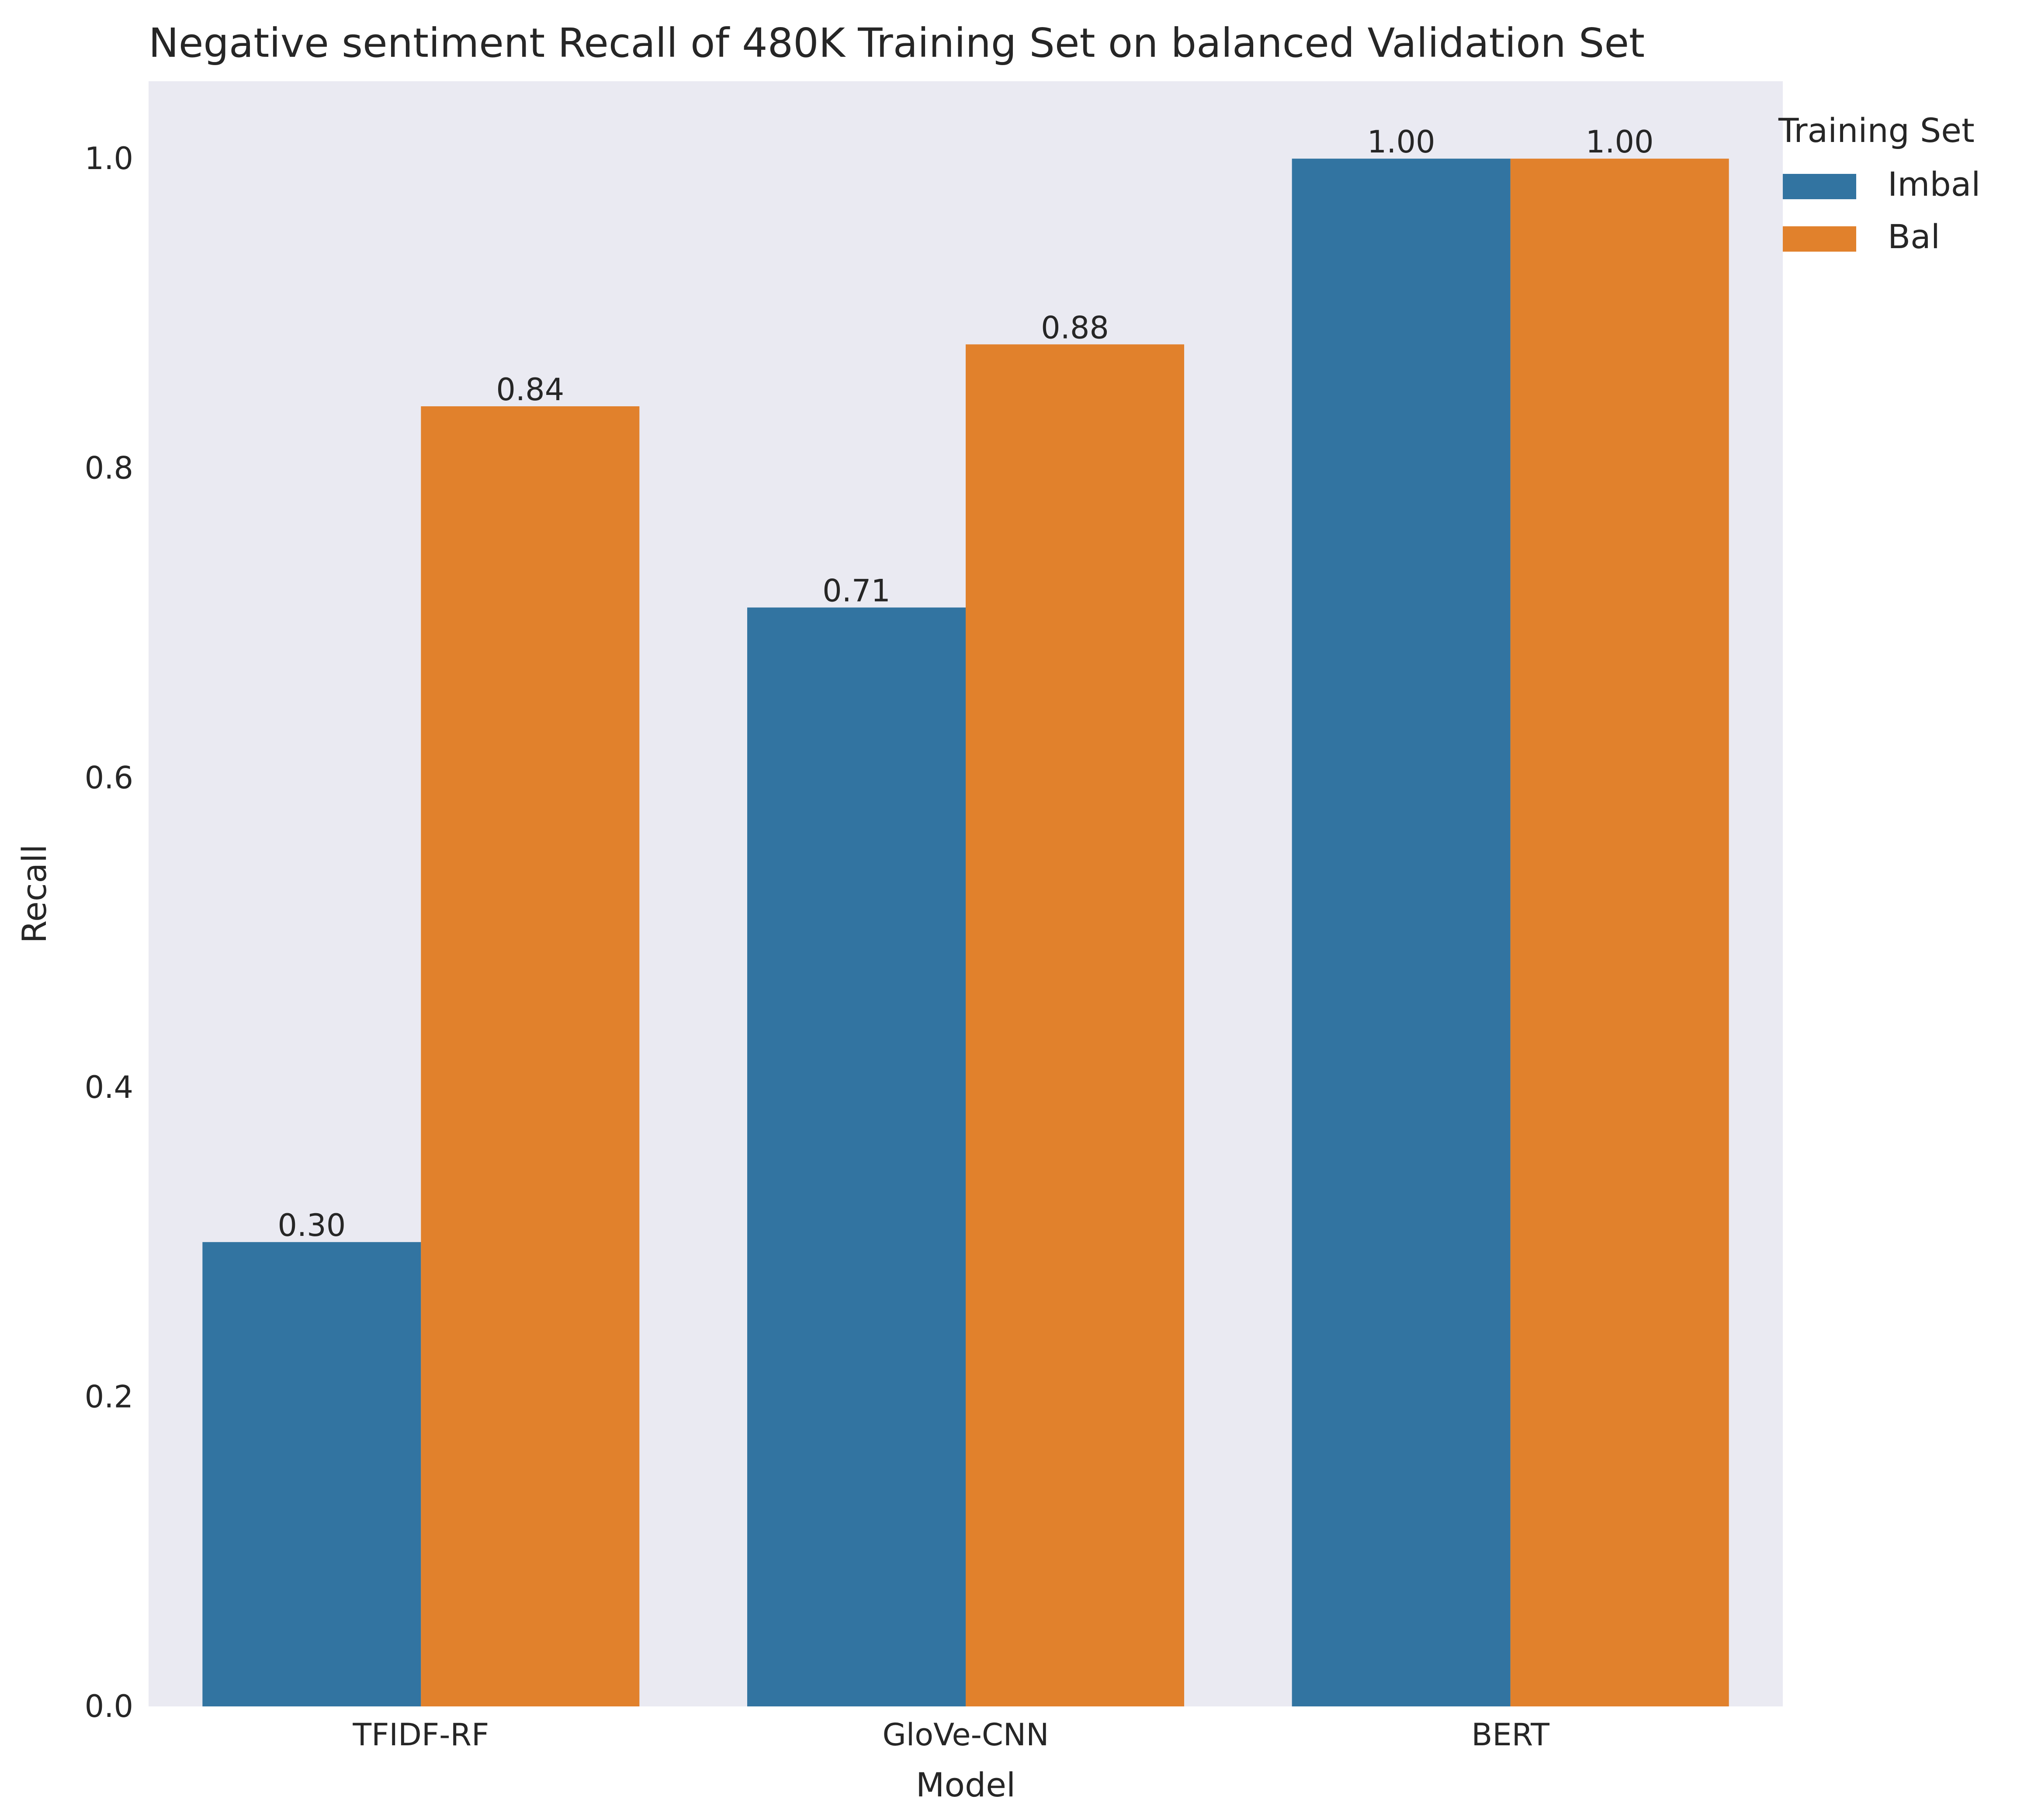 The image size is (2024, 1820). I want to click on legend-entry-imbal: Imbal, so click(1934, 184).